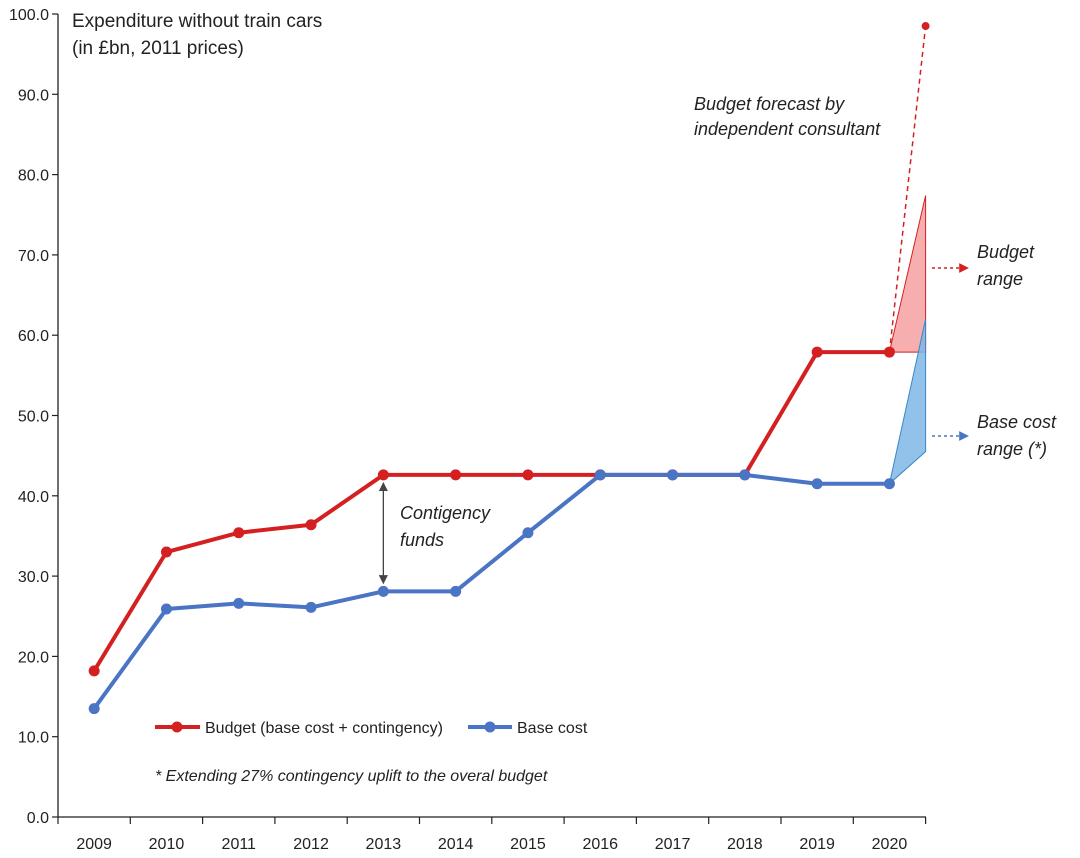  What do you see at coordinates (384, 844) in the screenshot?
I see `x-tick-label: 2013` at bounding box center [384, 844].